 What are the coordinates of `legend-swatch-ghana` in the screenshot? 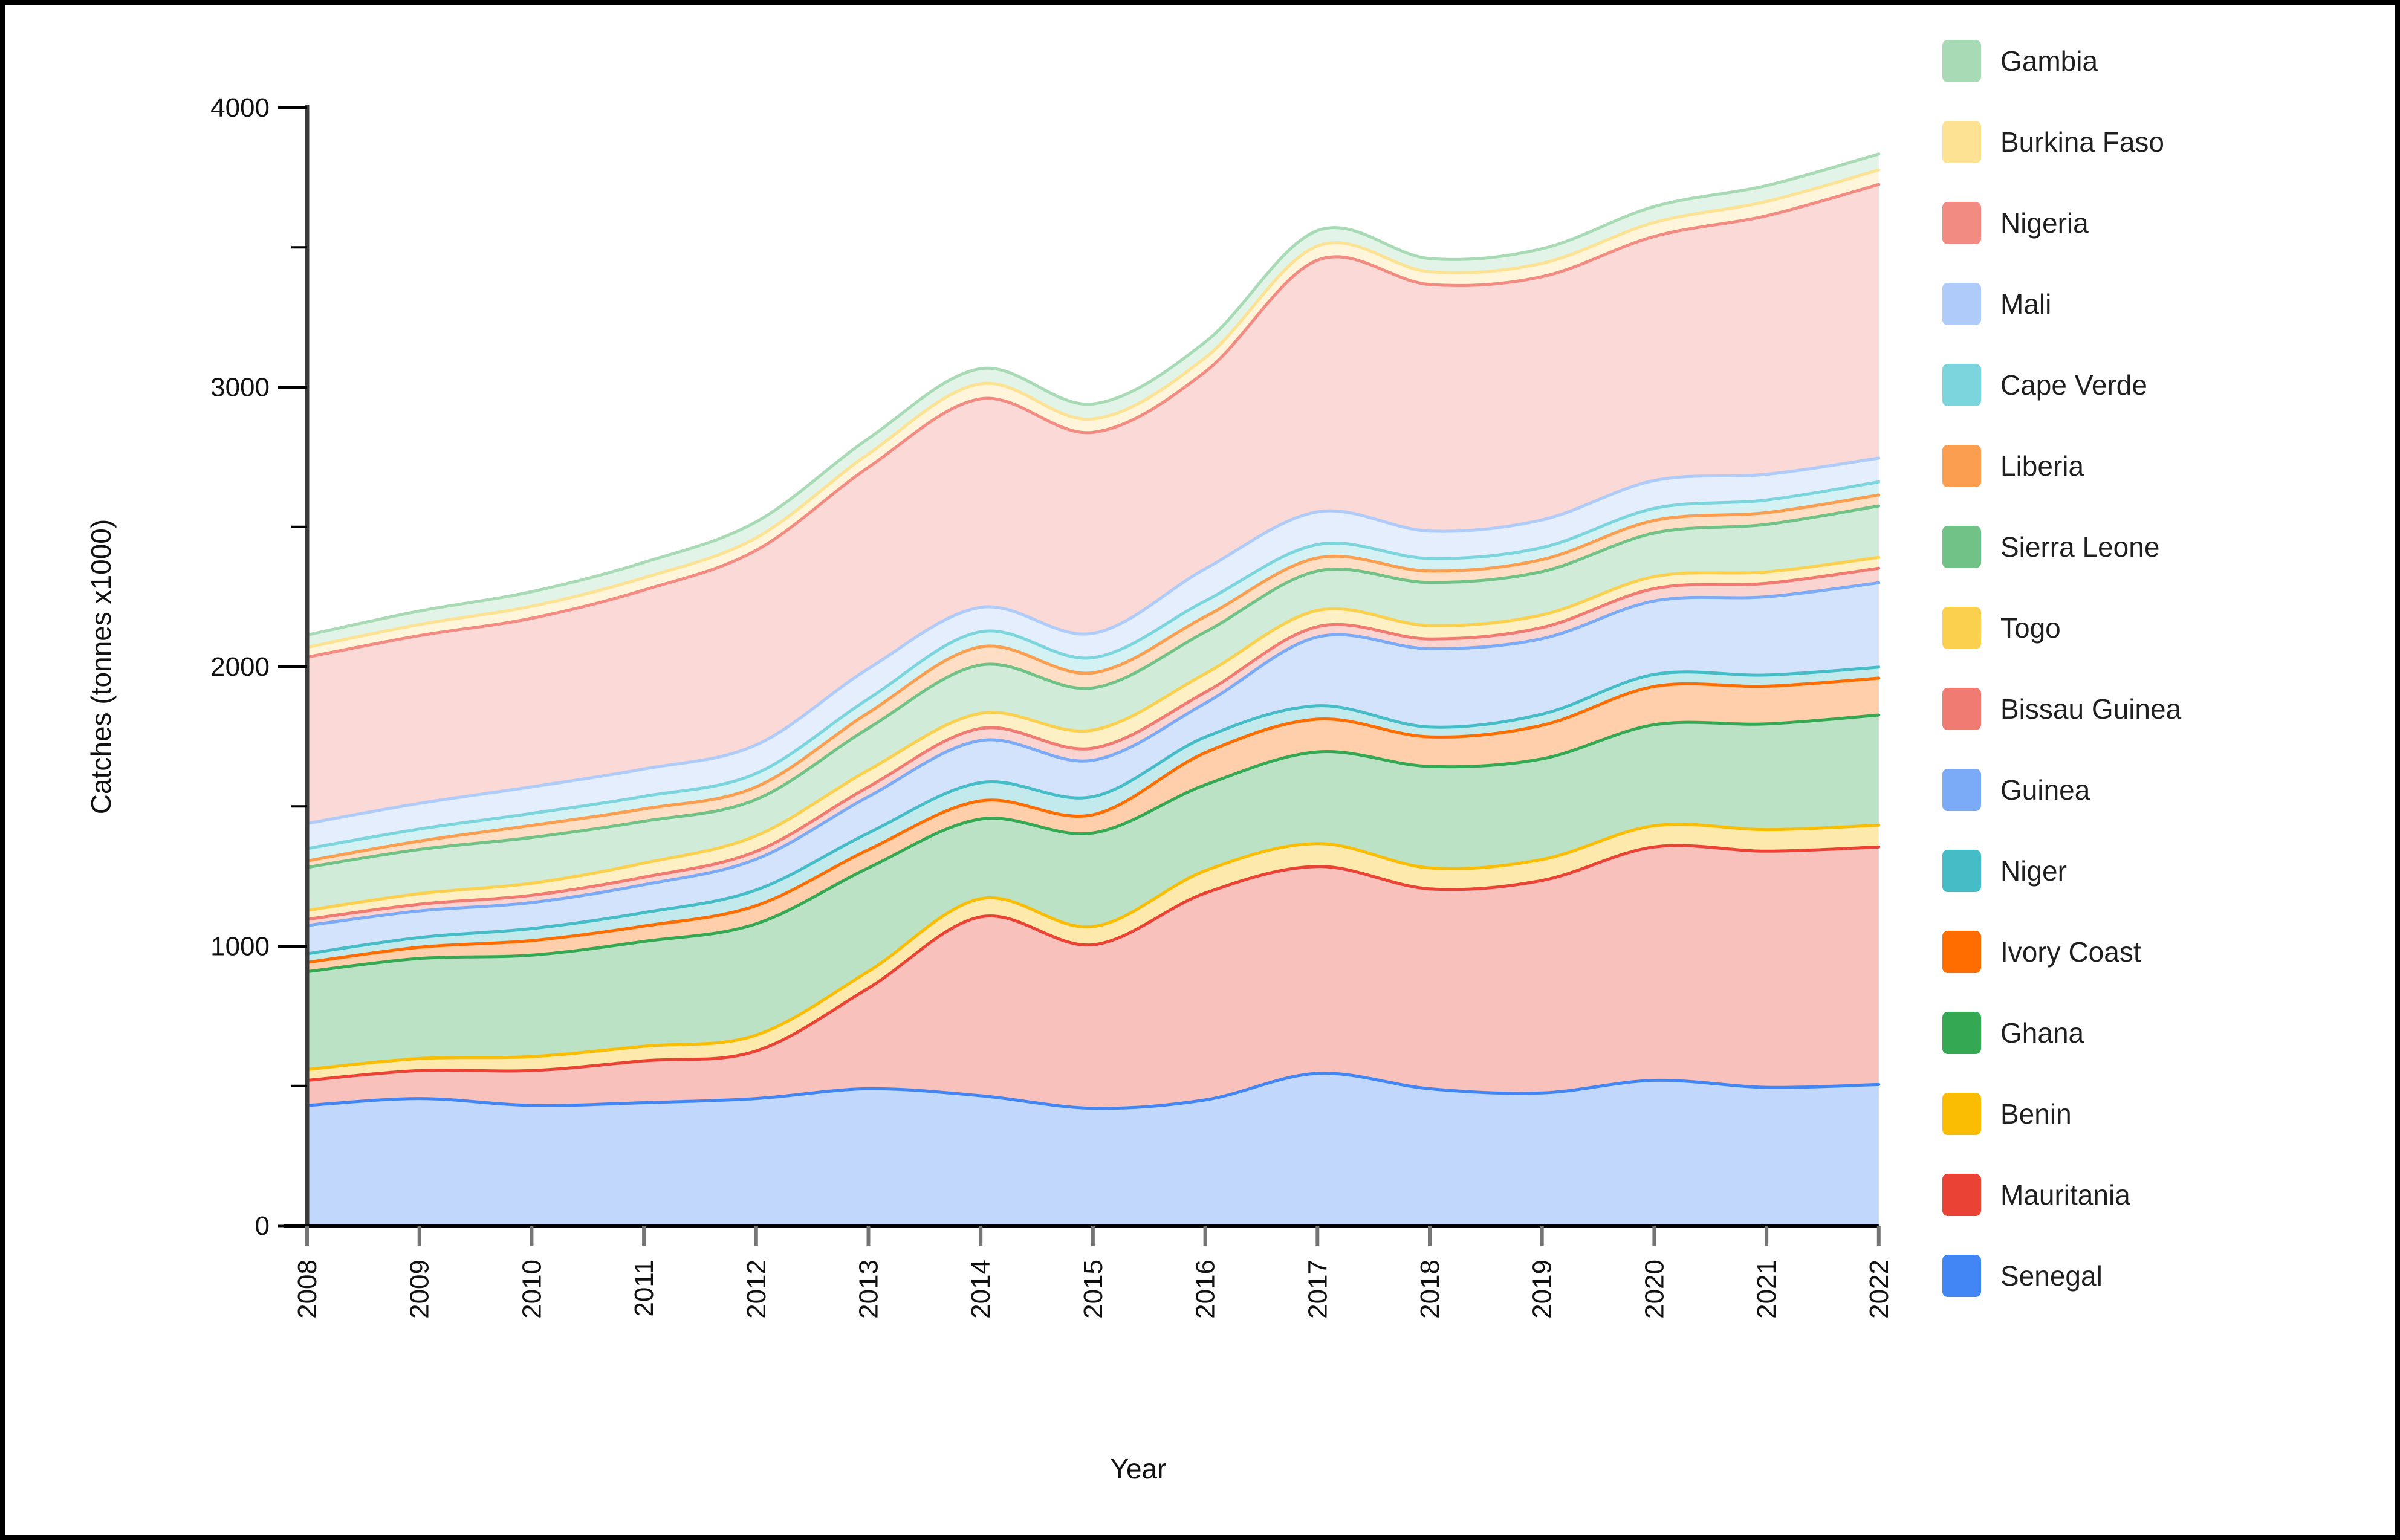 It's located at (1961, 1033).